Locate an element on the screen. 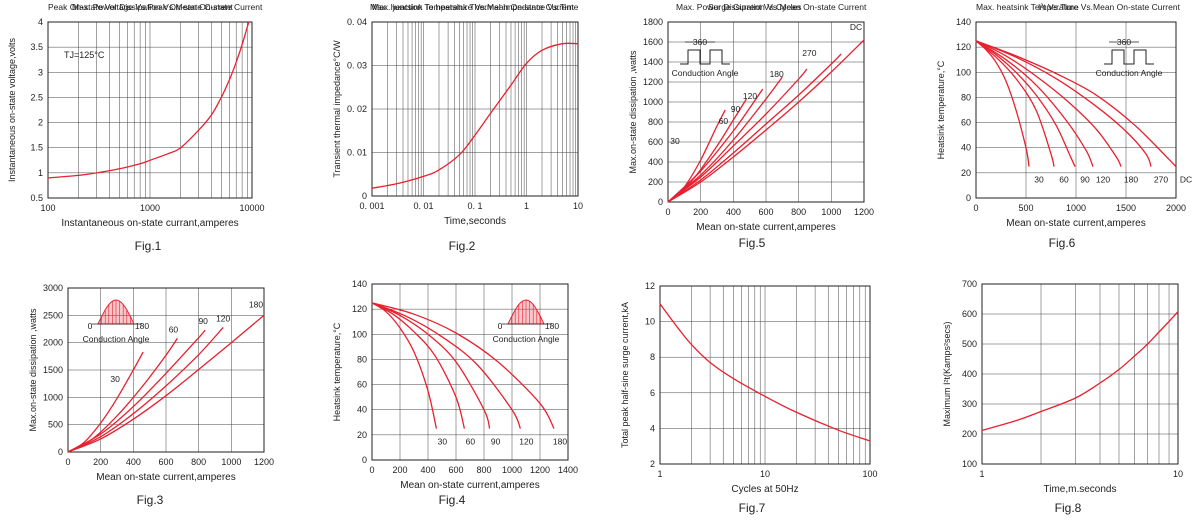 The height and width of the screenshot is (520, 1200). y-tick-label: 1600 is located at coordinates (653, 42).